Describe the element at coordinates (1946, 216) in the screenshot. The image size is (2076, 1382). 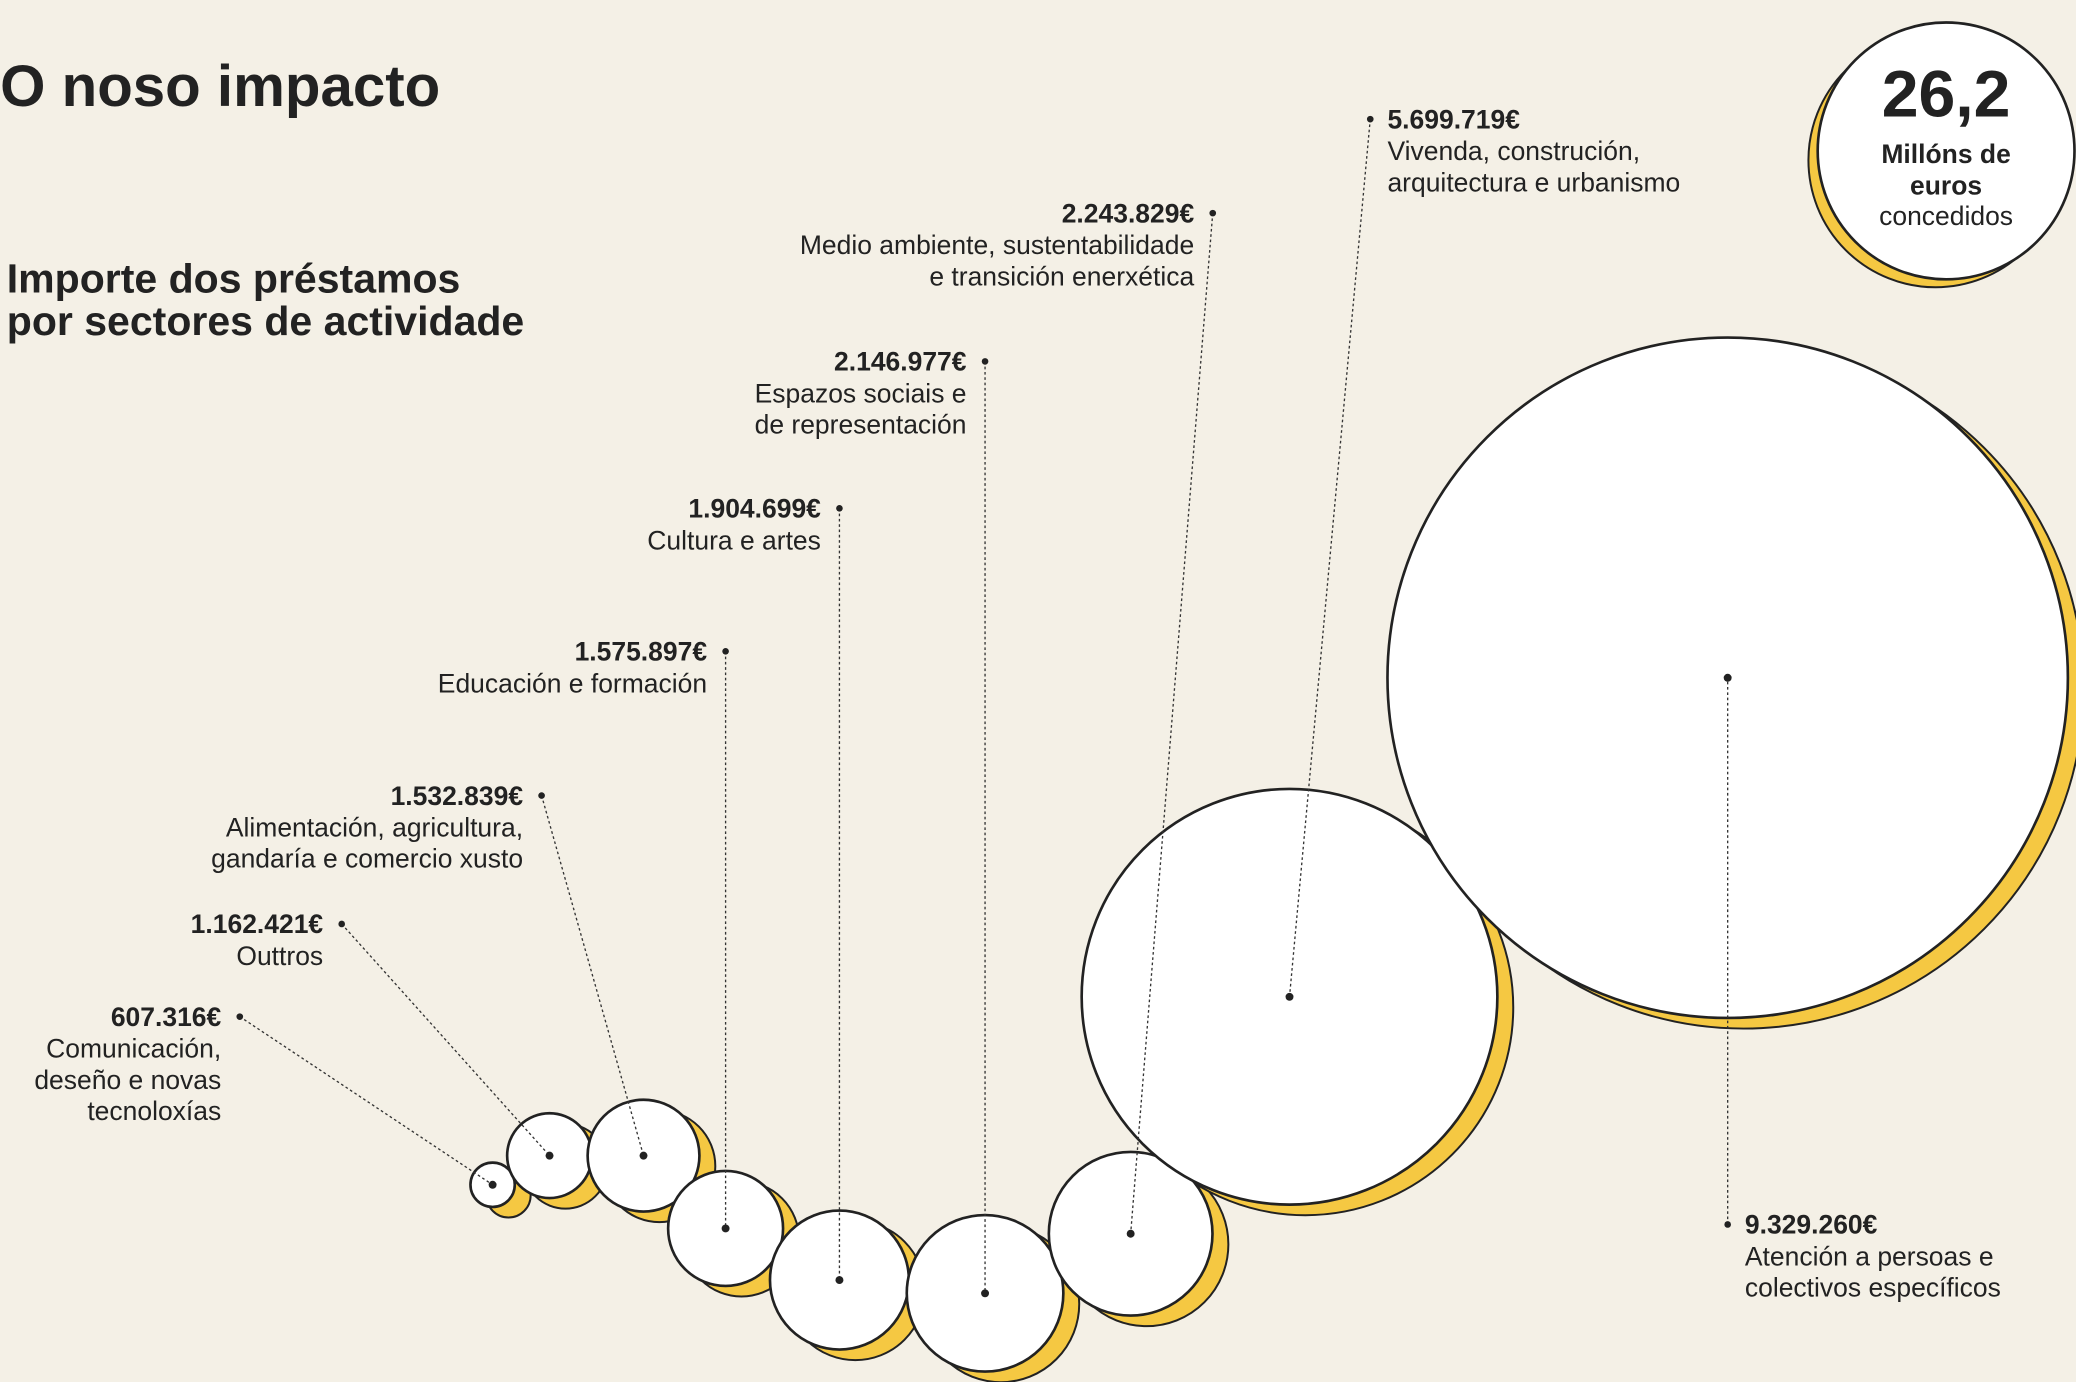
I see `badge-text: concedidos` at that location.